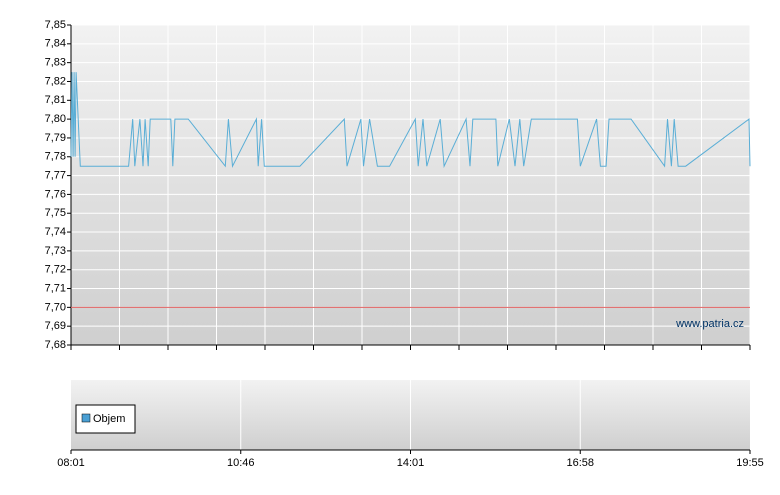 This screenshot has height=495, width=780. I want to click on y-tick-label: 7,85, so click(55, 25).